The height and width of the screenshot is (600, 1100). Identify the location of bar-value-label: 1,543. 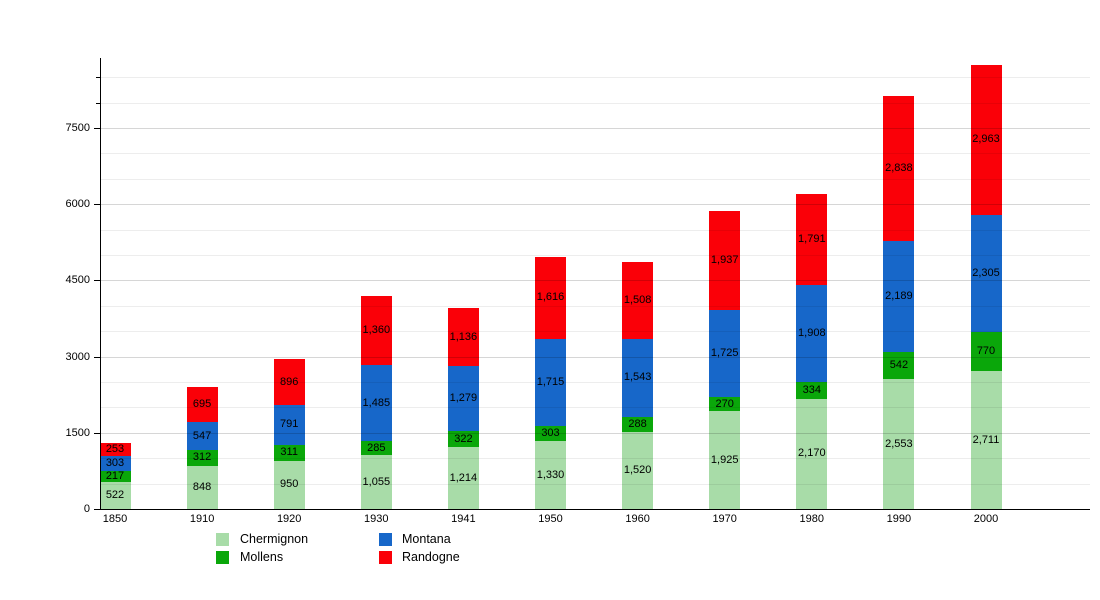
(637, 377).